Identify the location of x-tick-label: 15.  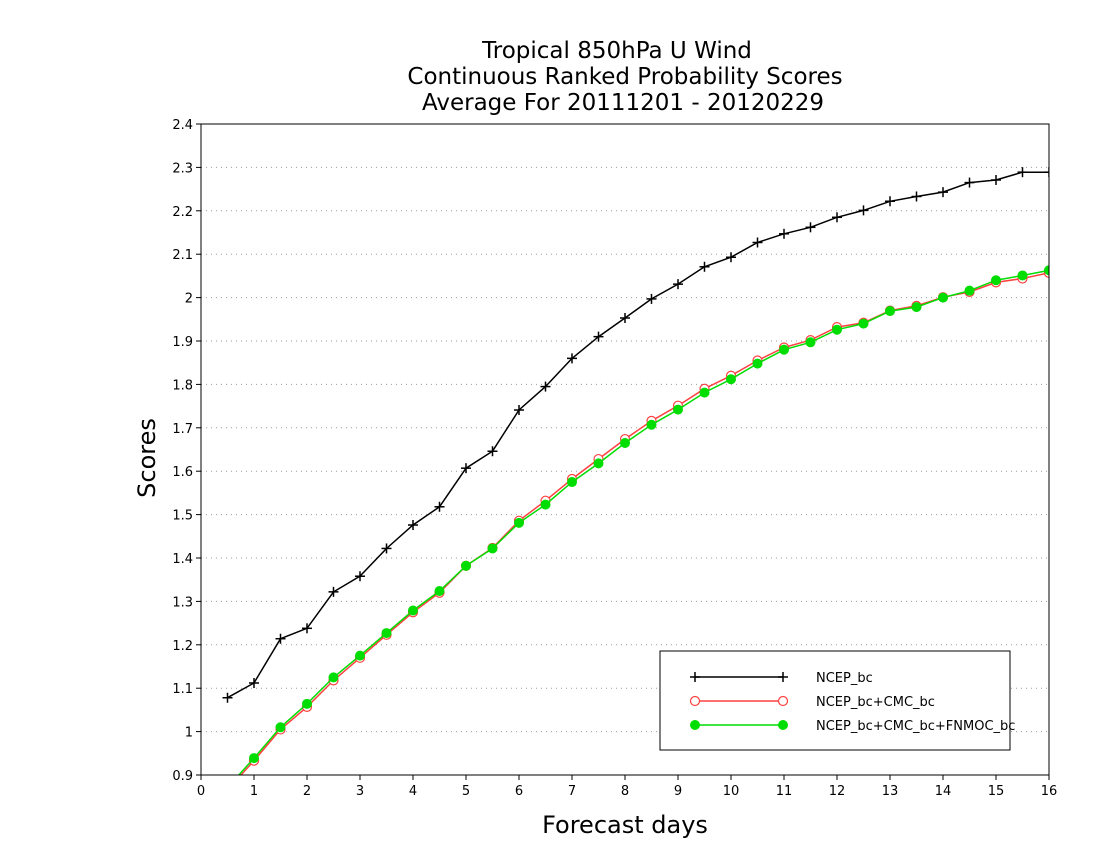
(996, 791).